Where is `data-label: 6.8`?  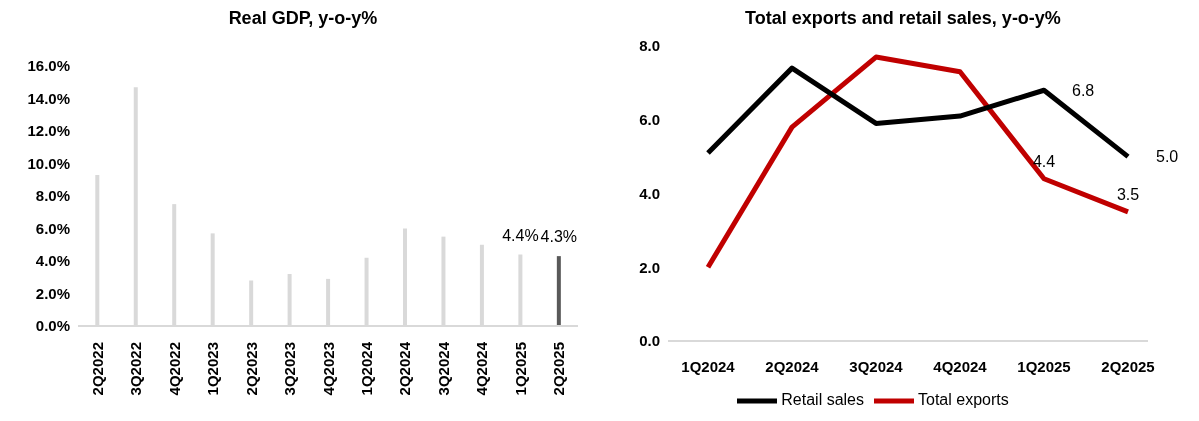 data-label: 6.8 is located at coordinates (1083, 90).